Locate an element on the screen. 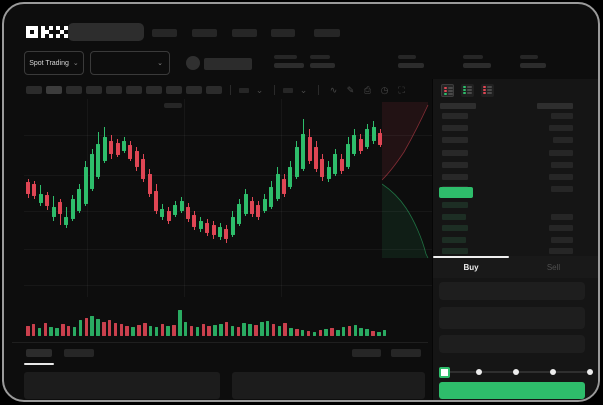 The height and width of the screenshot is (405, 603). amount-input is located at coordinates (512, 318).